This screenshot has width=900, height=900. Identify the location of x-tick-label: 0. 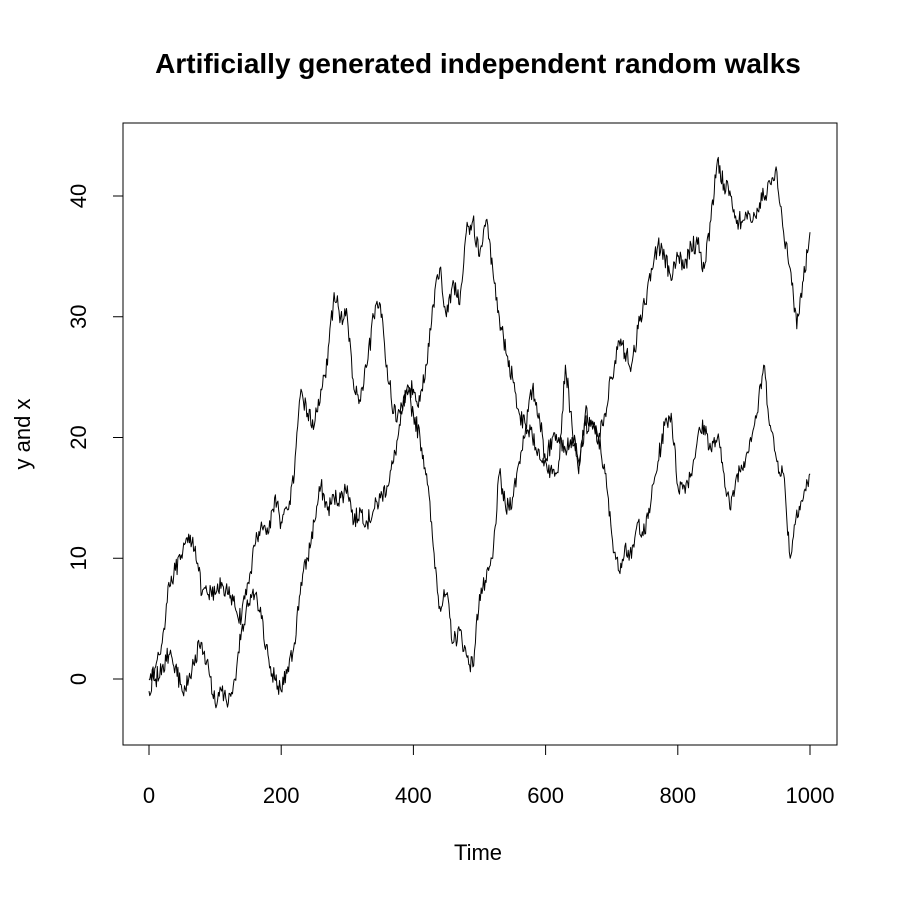
(149, 795).